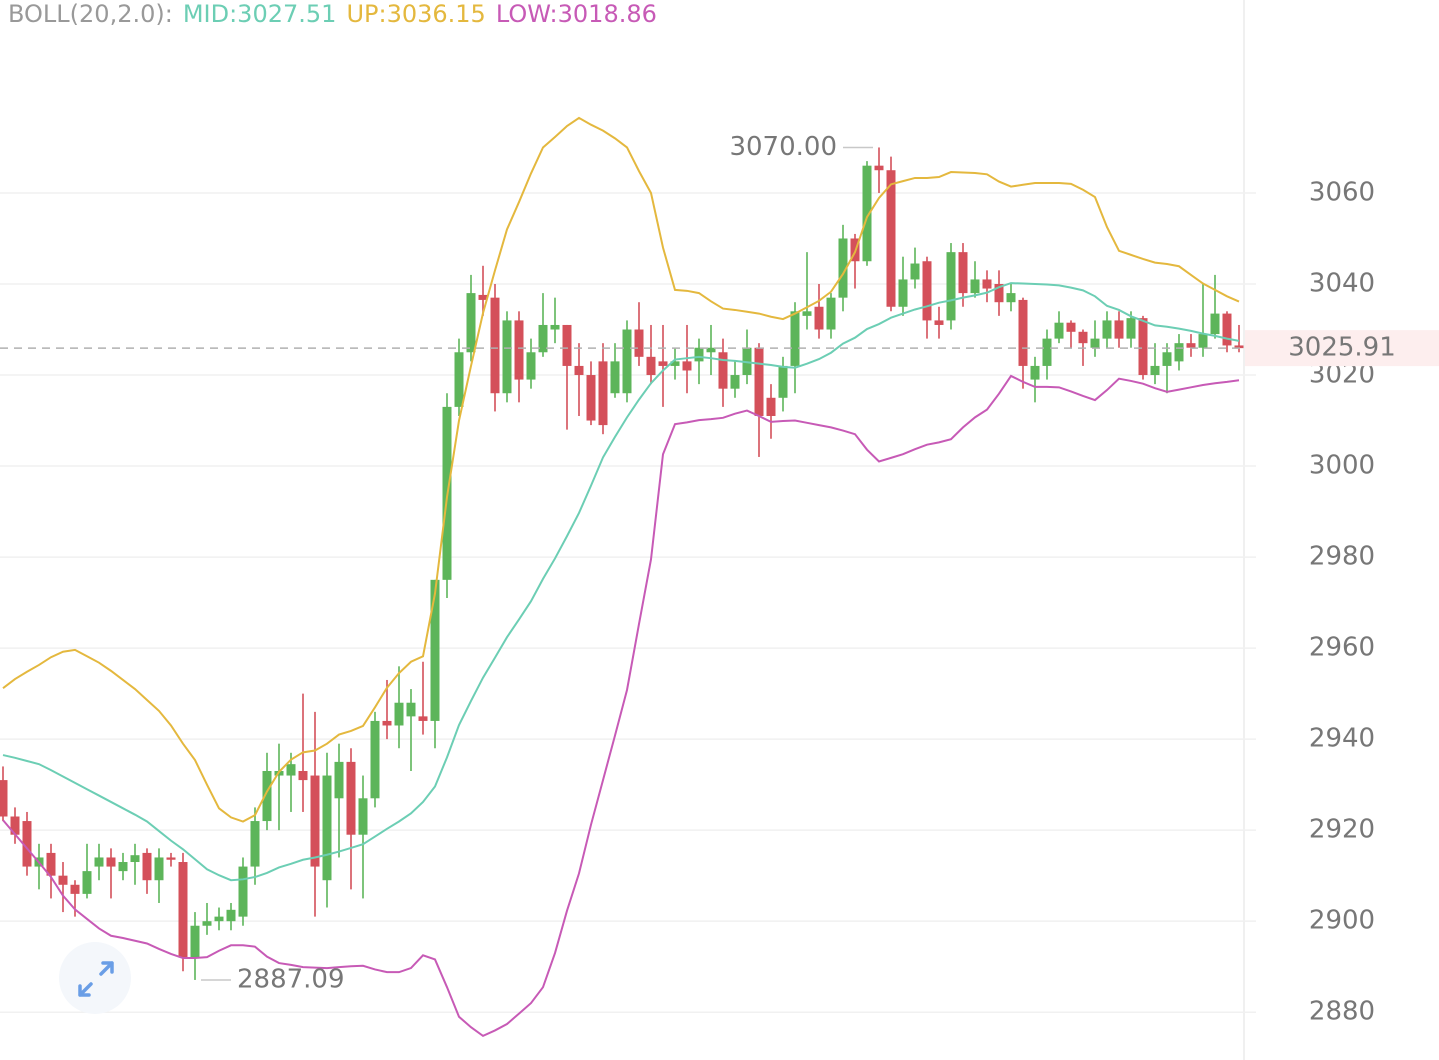  I want to click on expand-bg, so click(95, 978).